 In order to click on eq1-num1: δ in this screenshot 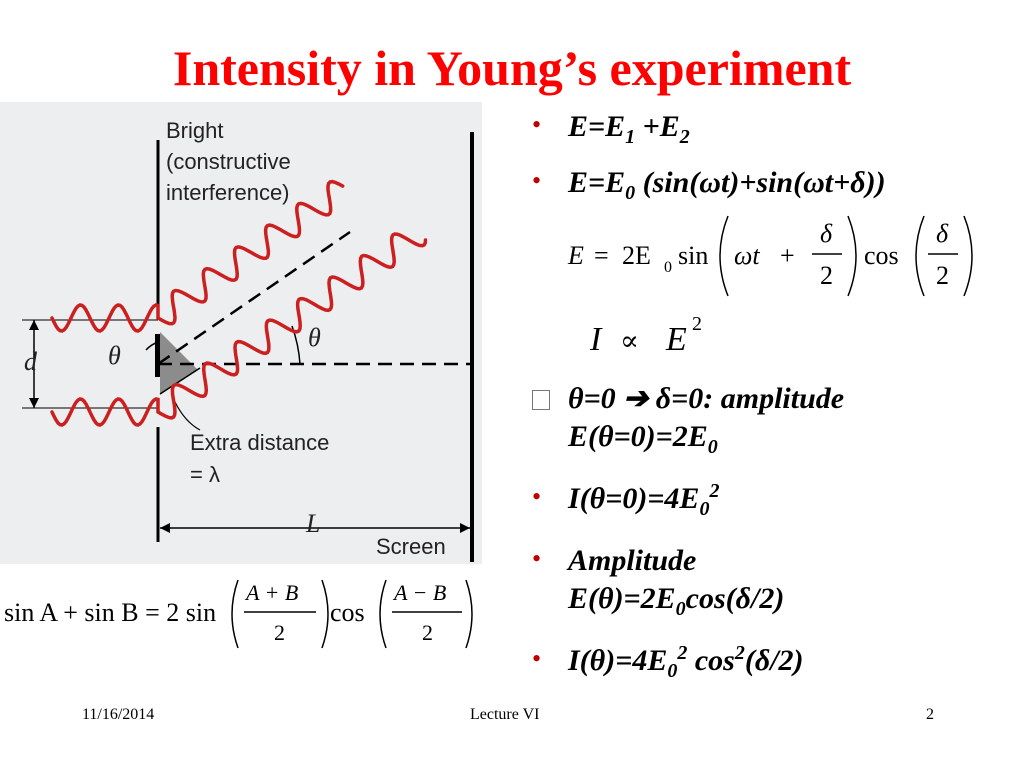, I will do `click(826, 233)`.